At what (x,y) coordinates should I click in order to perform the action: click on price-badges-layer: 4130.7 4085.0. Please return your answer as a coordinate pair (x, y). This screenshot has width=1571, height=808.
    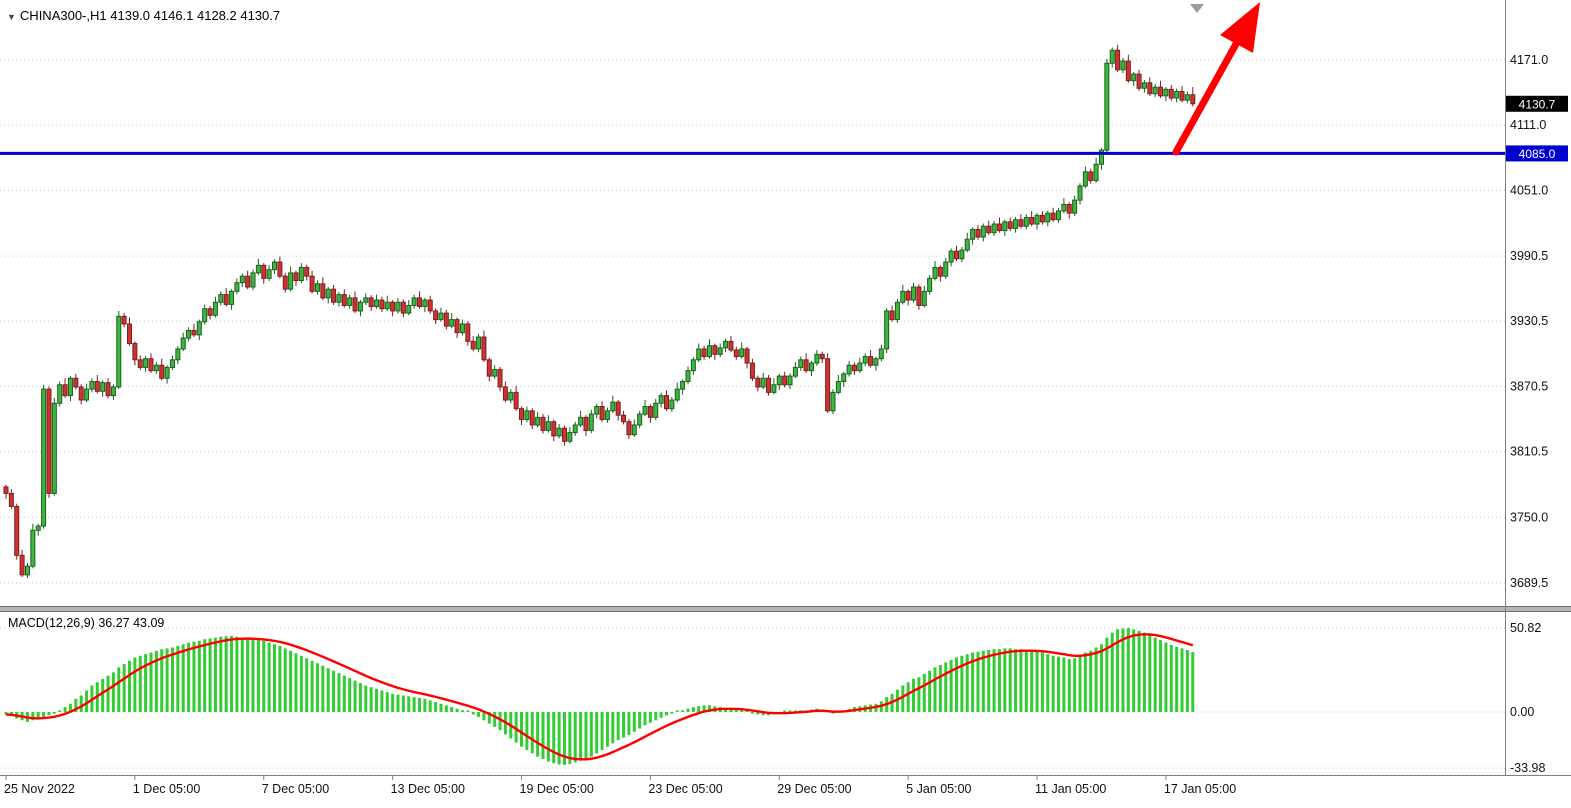
    Looking at the image, I should click on (1537, 128).